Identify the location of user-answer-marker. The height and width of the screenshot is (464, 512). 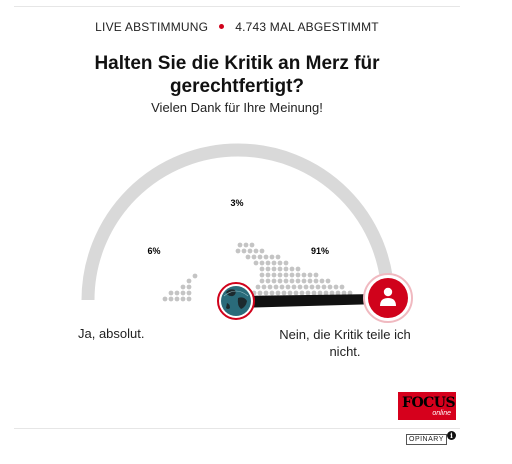
(388, 298).